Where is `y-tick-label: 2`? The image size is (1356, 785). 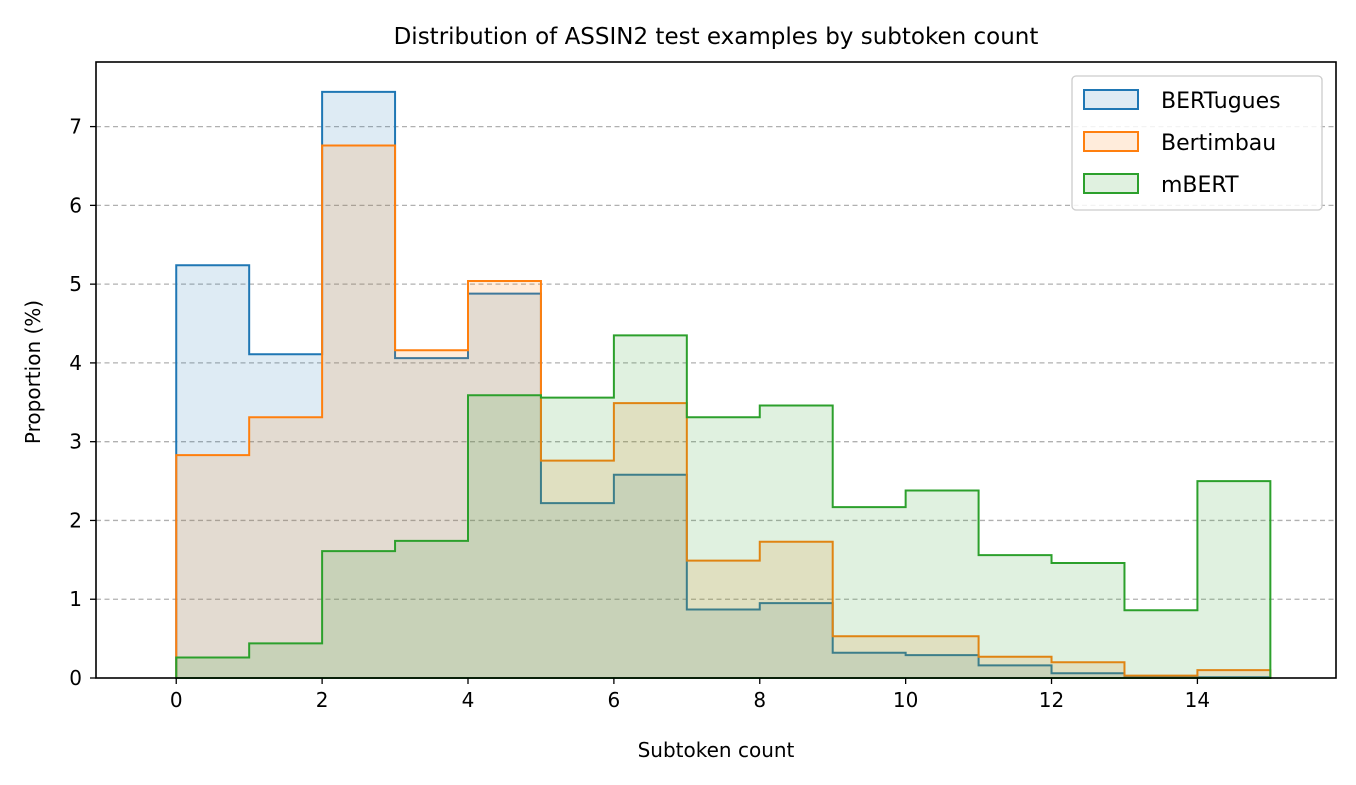 y-tick-label: 2 is located at coordinates (75, 520).